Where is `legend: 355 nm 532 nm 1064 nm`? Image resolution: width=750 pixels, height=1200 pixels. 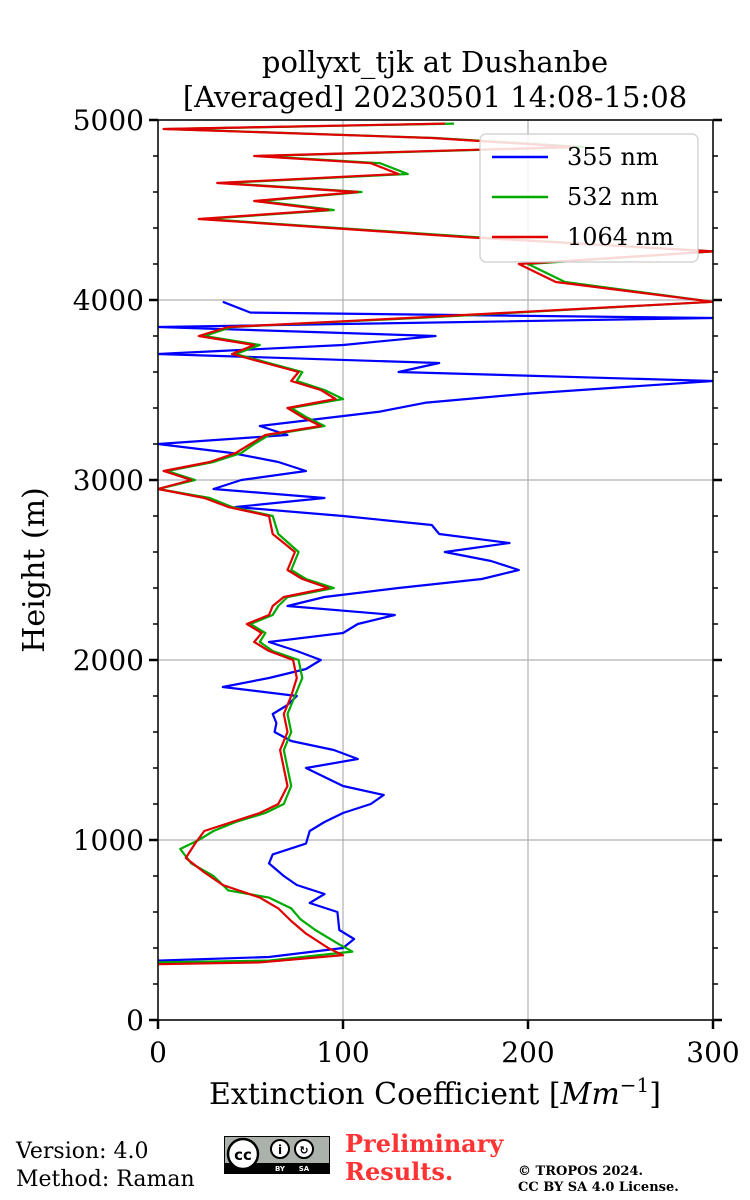
legend: 355 nm 532 nm 1064 nm is located at coordinates (589, 198).